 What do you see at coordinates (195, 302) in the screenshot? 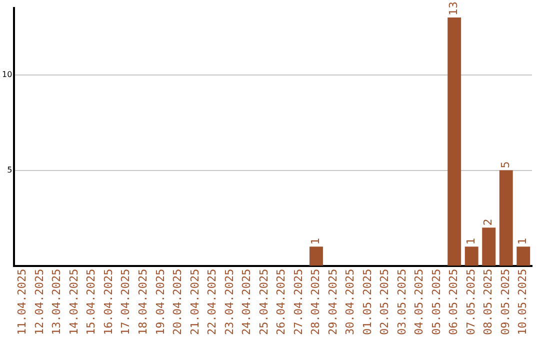
I see `x-tick-label: 21.04.2025` at bounding box center [195, 302].